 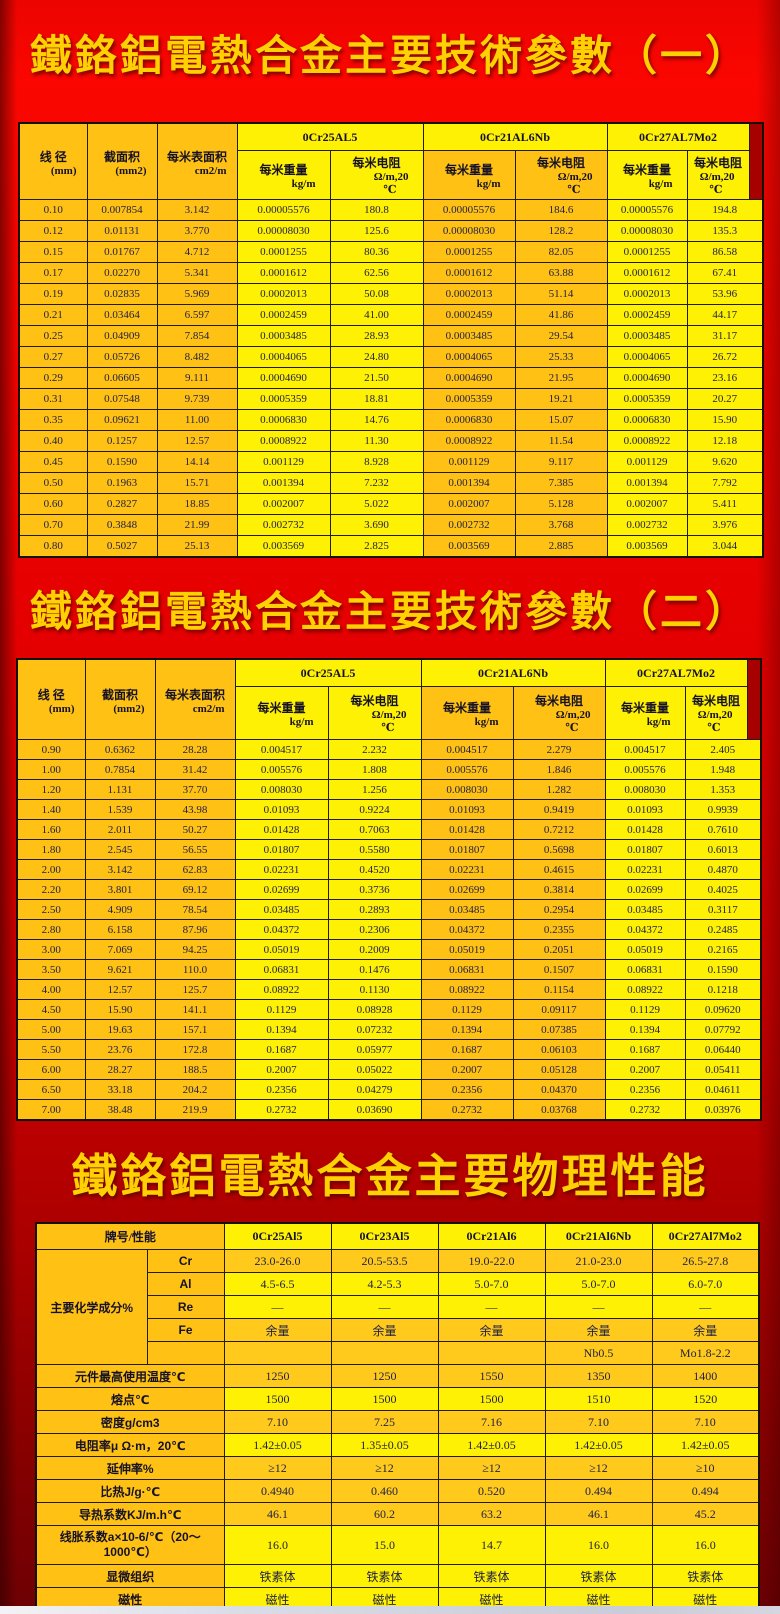 What do you see at coordinates (491, 1236) in the screenshot?
I see `brand-0Cr21Al6: 0Cr21Al6` at bounding box center [491, 1236].